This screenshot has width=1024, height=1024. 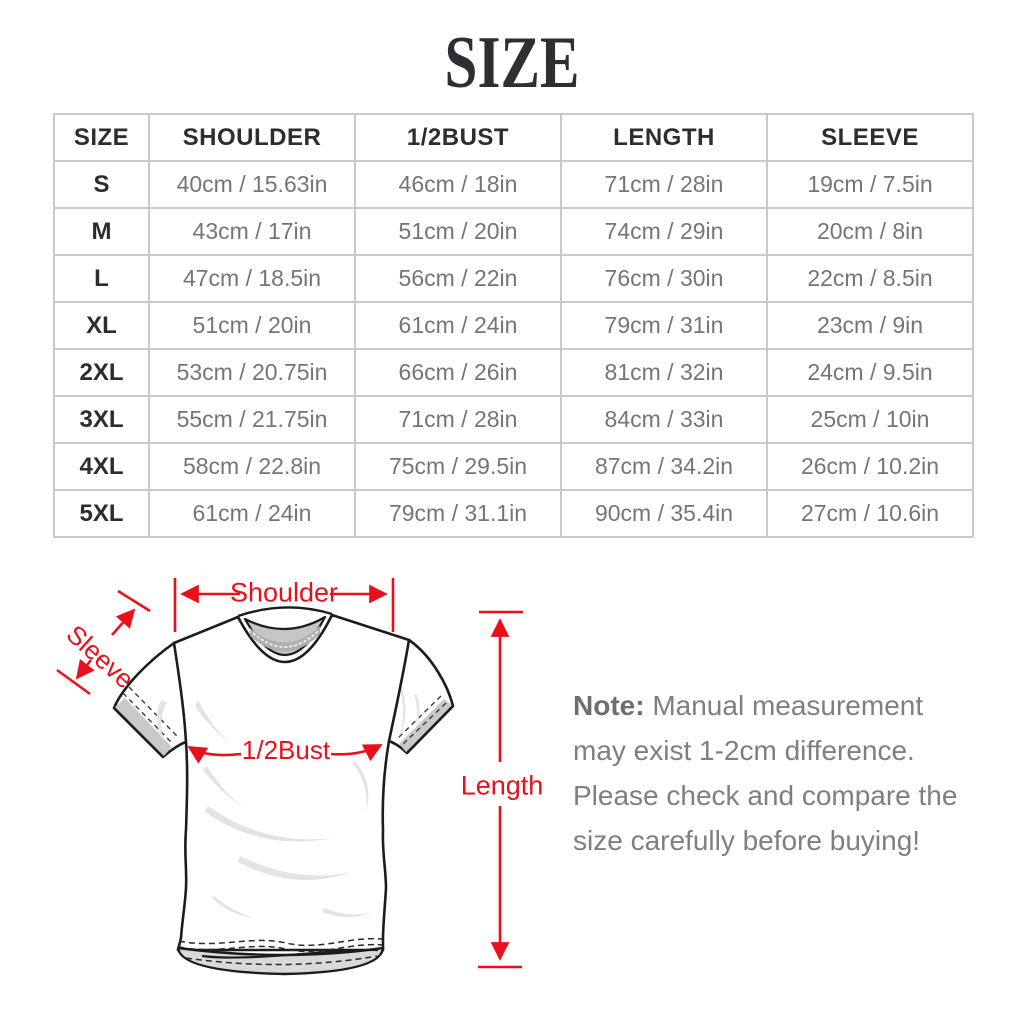 I want to click on value-cell: 76cm / 30in, so click(x=664, y=278).